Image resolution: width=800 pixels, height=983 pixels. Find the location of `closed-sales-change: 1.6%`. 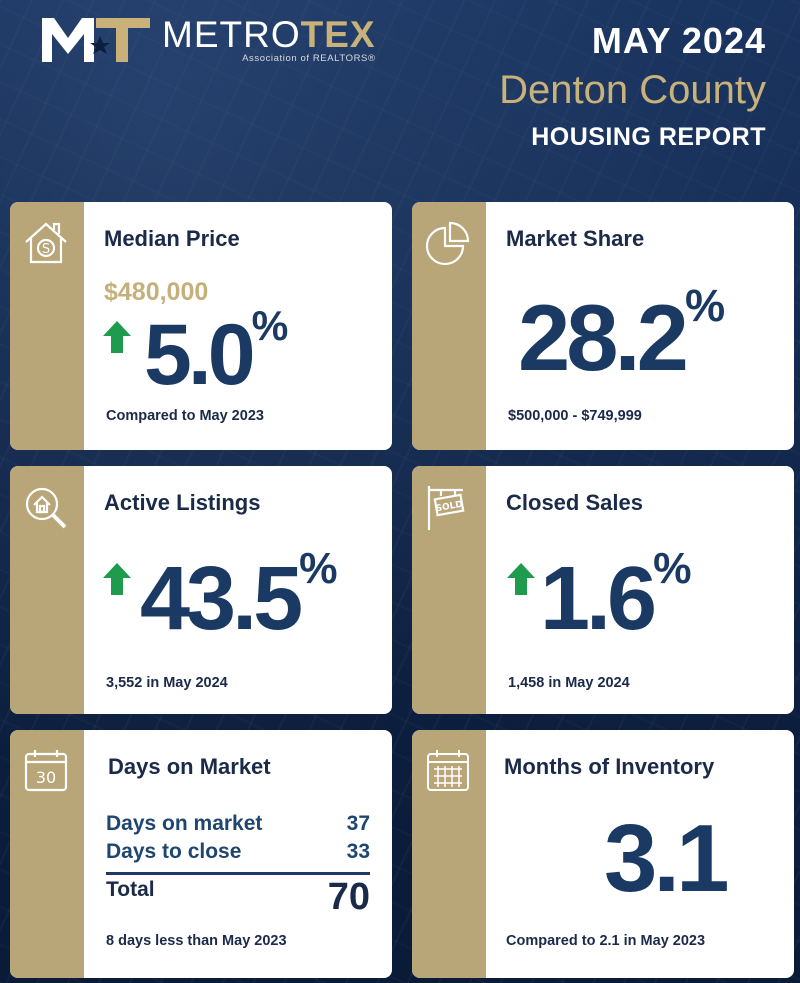

closed-sales-change: 1.6% is located at coordinates (616, 596).